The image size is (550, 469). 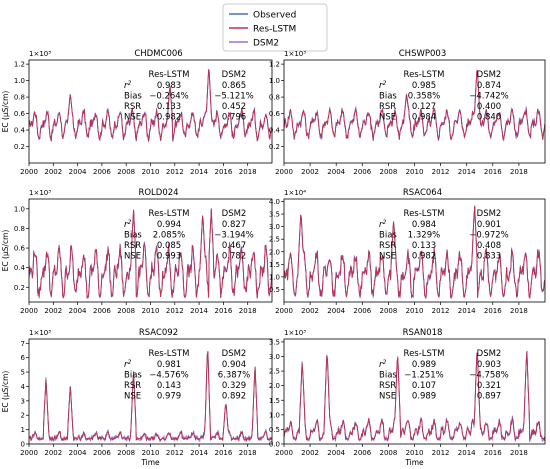 What do you see at coordinates (424, 386) in the screenshot?
I see `stats-rsr-res-lstm: 0.107` at bounding box center [424, 386].